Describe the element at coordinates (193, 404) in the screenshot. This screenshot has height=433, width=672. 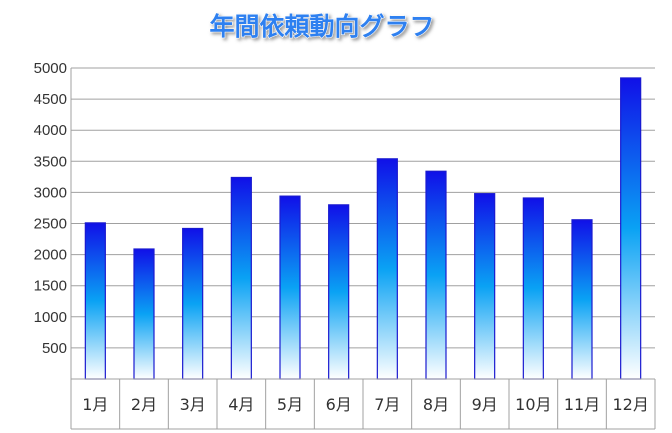
I see `x-tick-label: 3月` at that location.